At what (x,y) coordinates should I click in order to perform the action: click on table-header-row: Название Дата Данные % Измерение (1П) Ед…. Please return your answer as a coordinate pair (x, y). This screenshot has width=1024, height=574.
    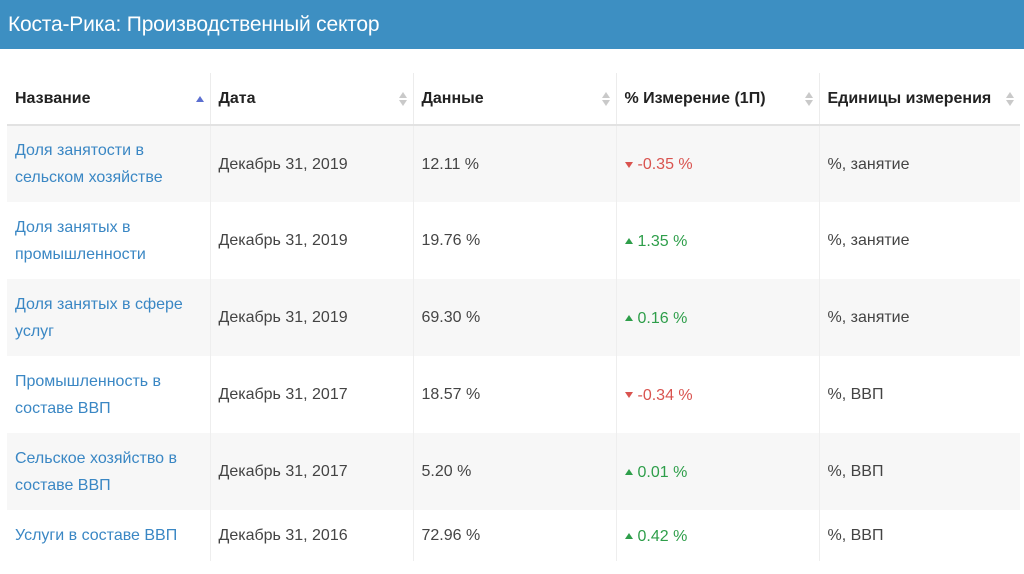
    Looking at the image, I should click on (513, 99).